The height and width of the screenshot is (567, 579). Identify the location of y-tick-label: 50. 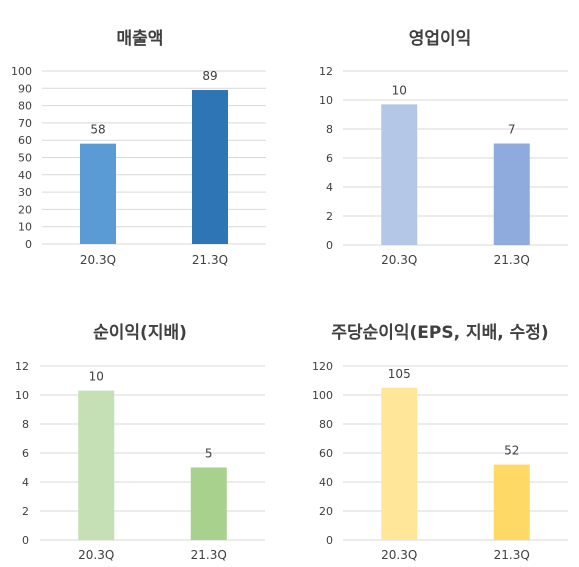
(25, 158).